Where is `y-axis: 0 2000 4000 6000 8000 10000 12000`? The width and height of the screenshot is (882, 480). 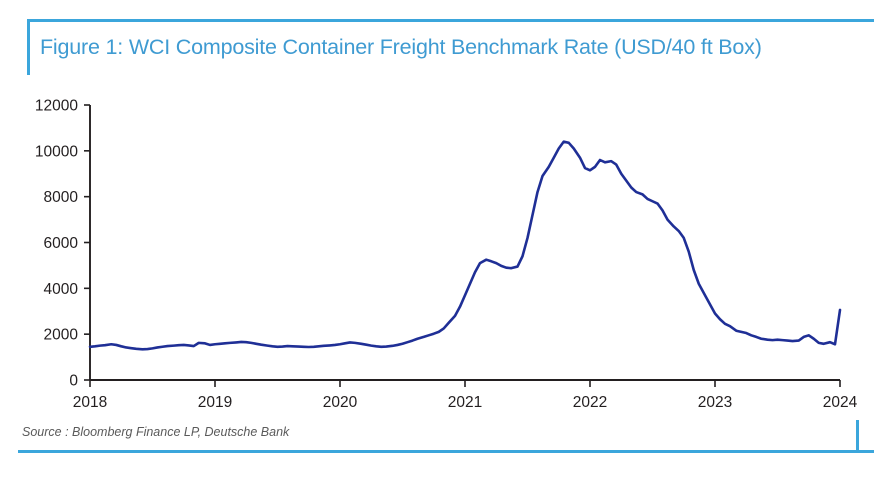 y-axis: 0 2000 4000 6000 8000 10000 12000 is located at coordinates (63, 244).